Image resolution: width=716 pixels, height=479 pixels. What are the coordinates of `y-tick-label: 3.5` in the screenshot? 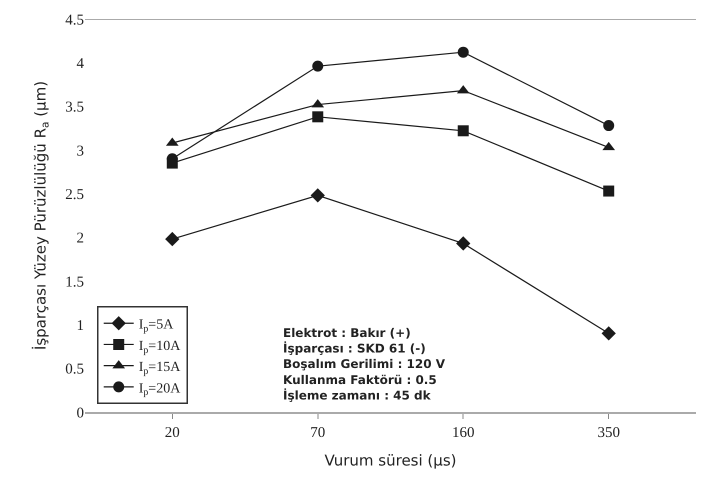 It's located at (74, 108).